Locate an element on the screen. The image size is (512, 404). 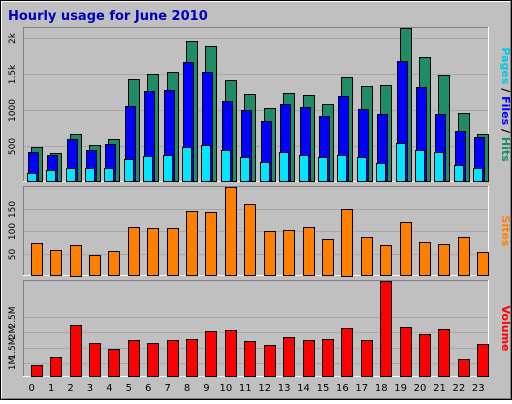
x-tick-label: 8 is located at coordinates (187, 388).